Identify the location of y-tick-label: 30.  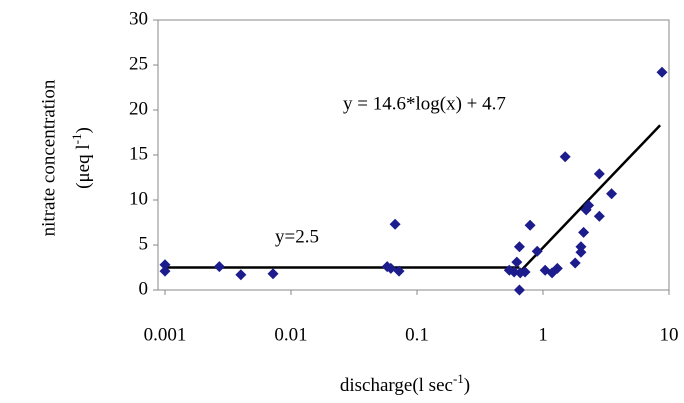
(138, 18).